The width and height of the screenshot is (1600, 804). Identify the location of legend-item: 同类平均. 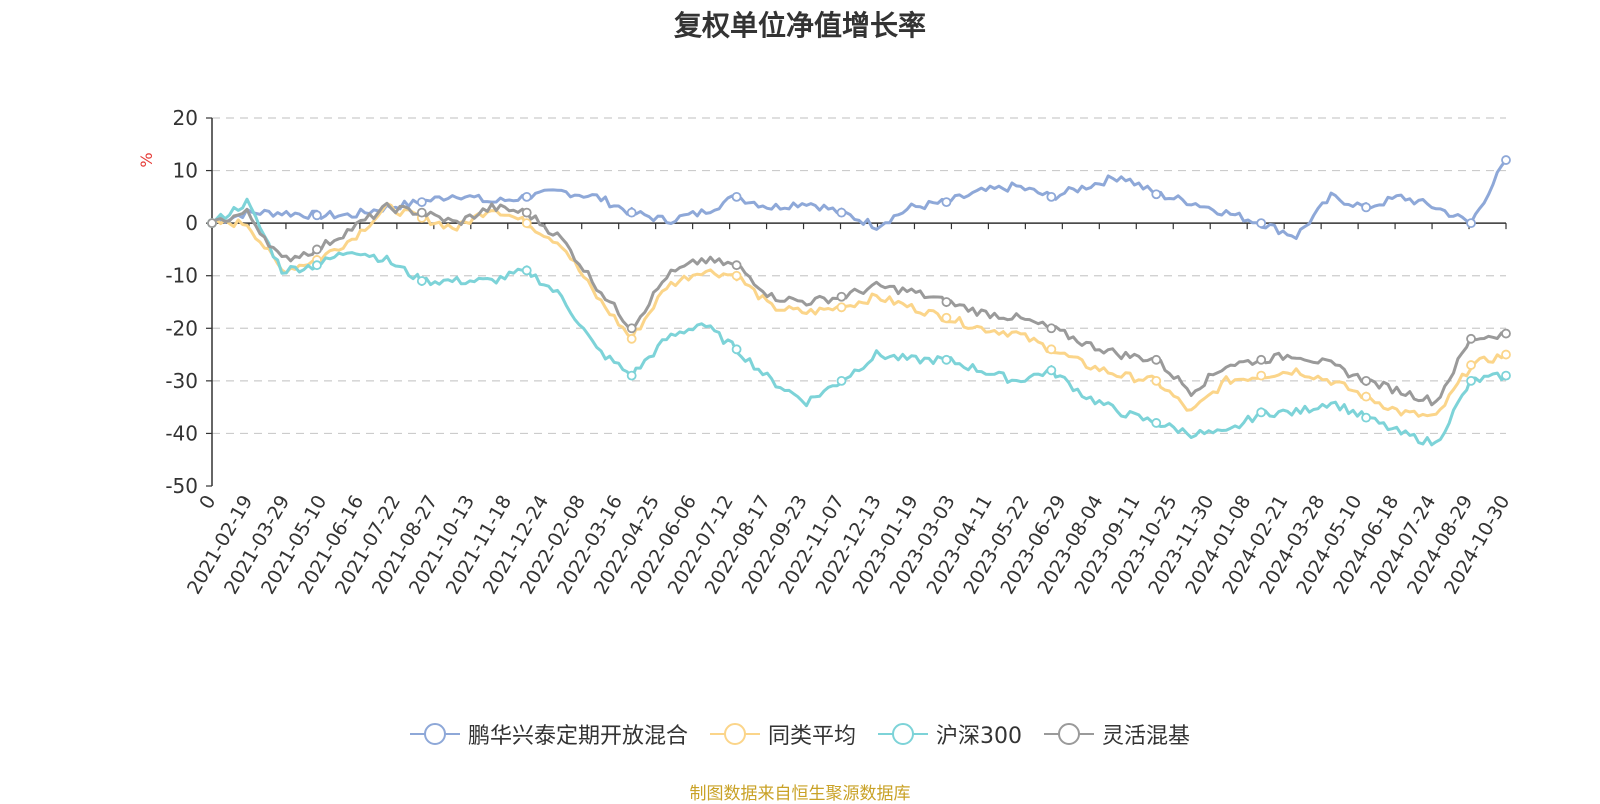
(782, 734).